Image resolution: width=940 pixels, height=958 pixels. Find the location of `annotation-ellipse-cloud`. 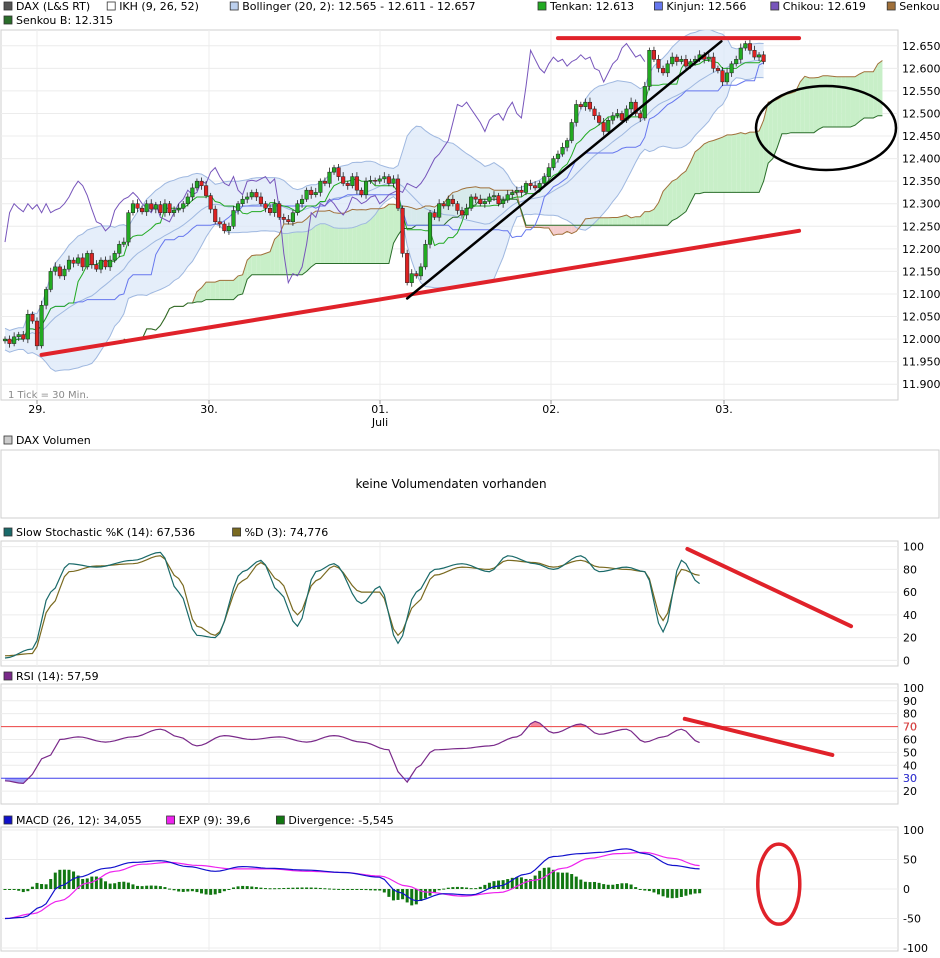

annotation-ellipse-cloud is located at coordinates (826, 128).